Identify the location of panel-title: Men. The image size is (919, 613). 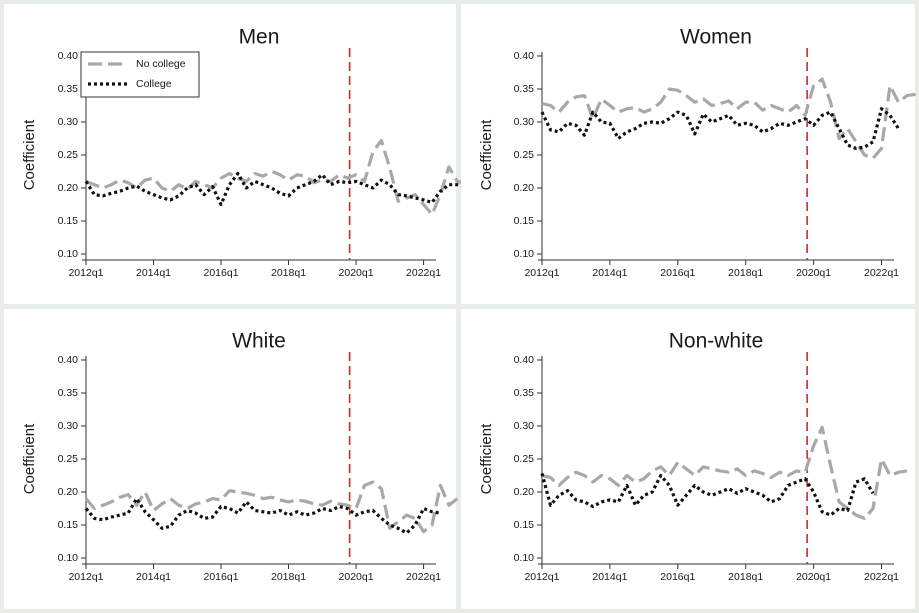
(259, 37).